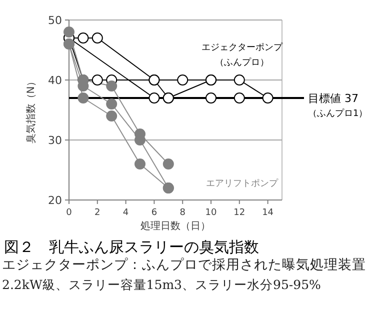 This screenshot has height=326, width=379. Describe the element at coordinates (55, 200) in the screenshot. I see `y-tick-label: 20` at that location.